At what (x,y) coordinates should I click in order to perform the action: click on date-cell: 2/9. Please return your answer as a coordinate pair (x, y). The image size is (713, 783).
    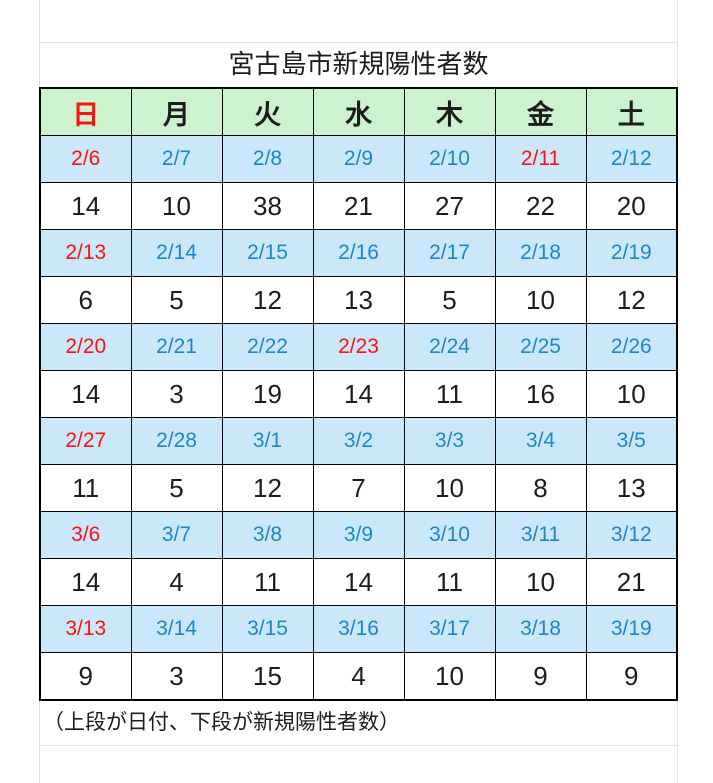
    Looking at the image, I should click on (358, 159).